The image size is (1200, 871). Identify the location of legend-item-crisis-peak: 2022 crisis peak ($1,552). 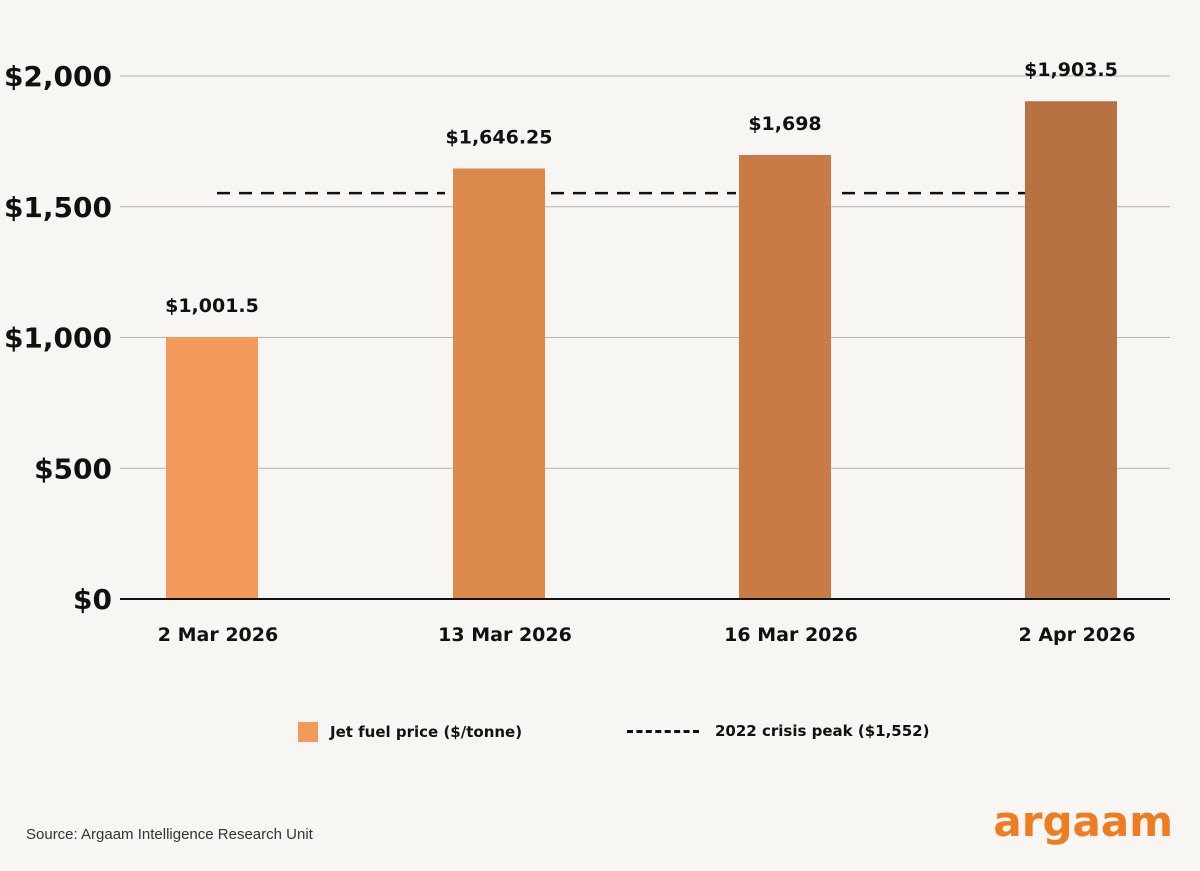
(778, 731).